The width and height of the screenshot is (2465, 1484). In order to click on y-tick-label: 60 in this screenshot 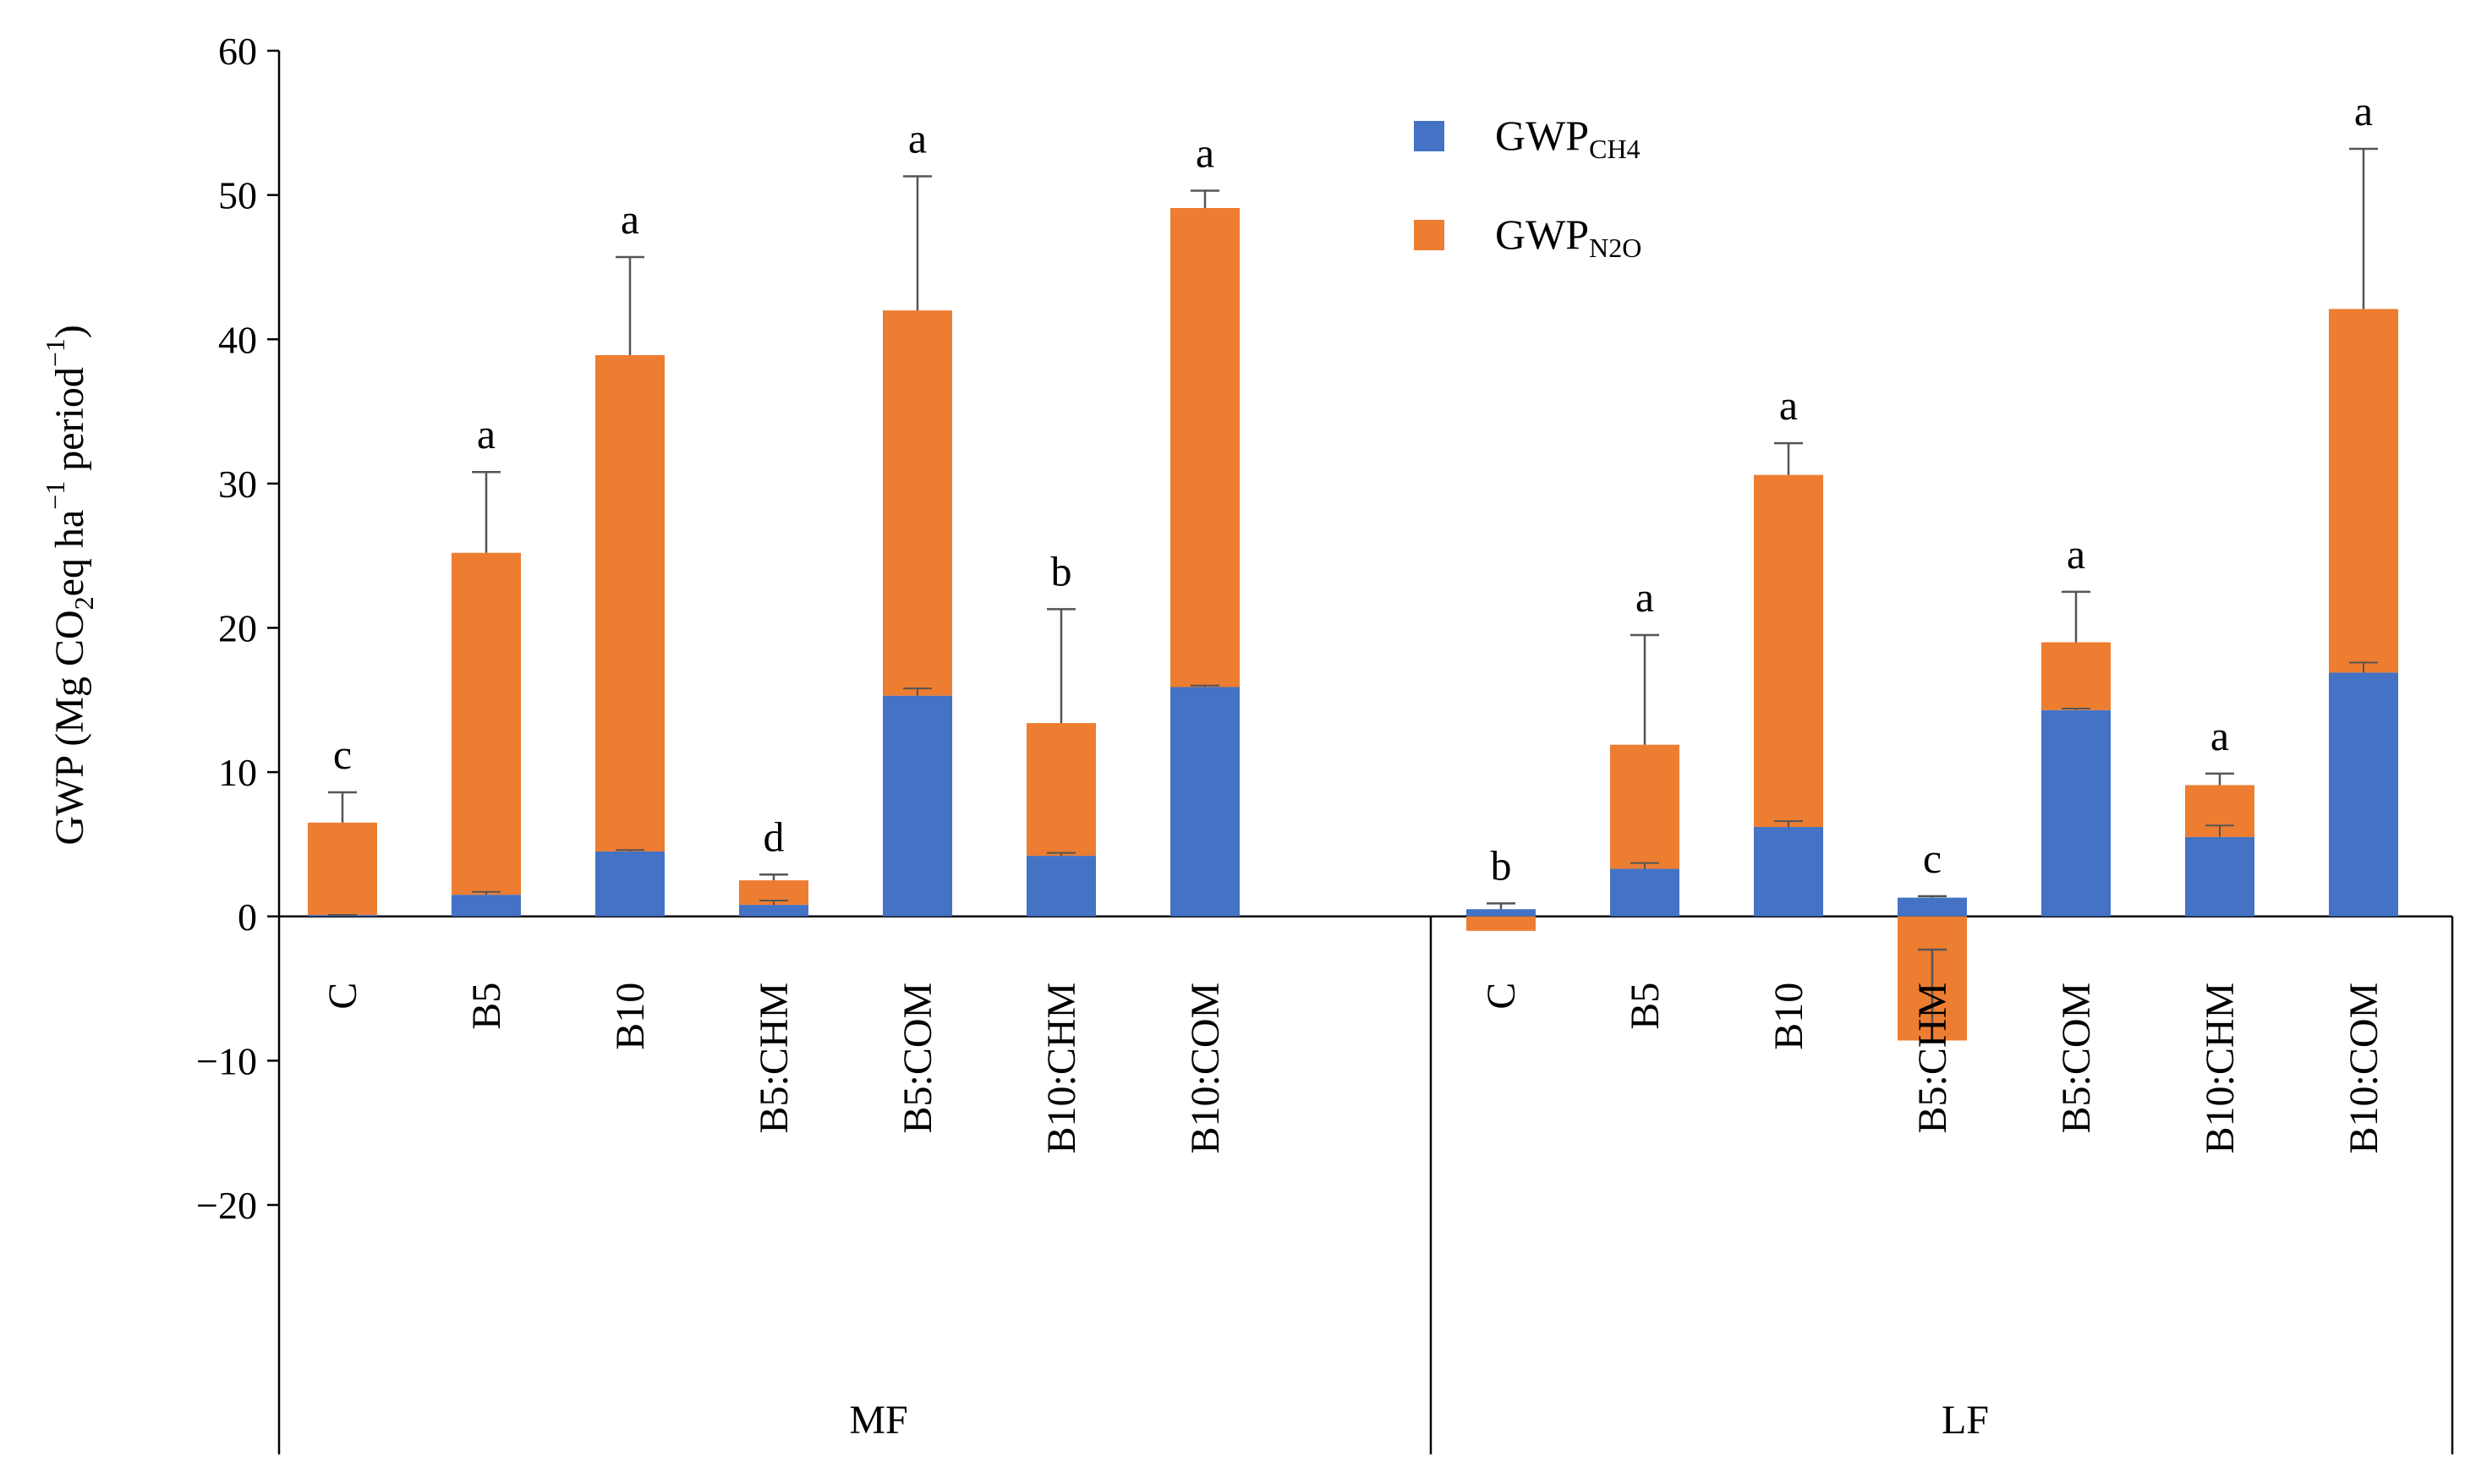, I will do `click(237, 51)`.